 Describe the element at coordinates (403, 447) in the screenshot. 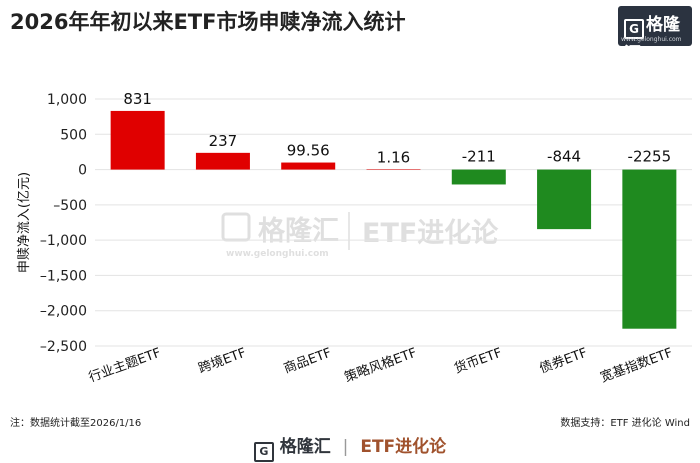

I see `bottom-brand-product: ETF进化论` at that location.